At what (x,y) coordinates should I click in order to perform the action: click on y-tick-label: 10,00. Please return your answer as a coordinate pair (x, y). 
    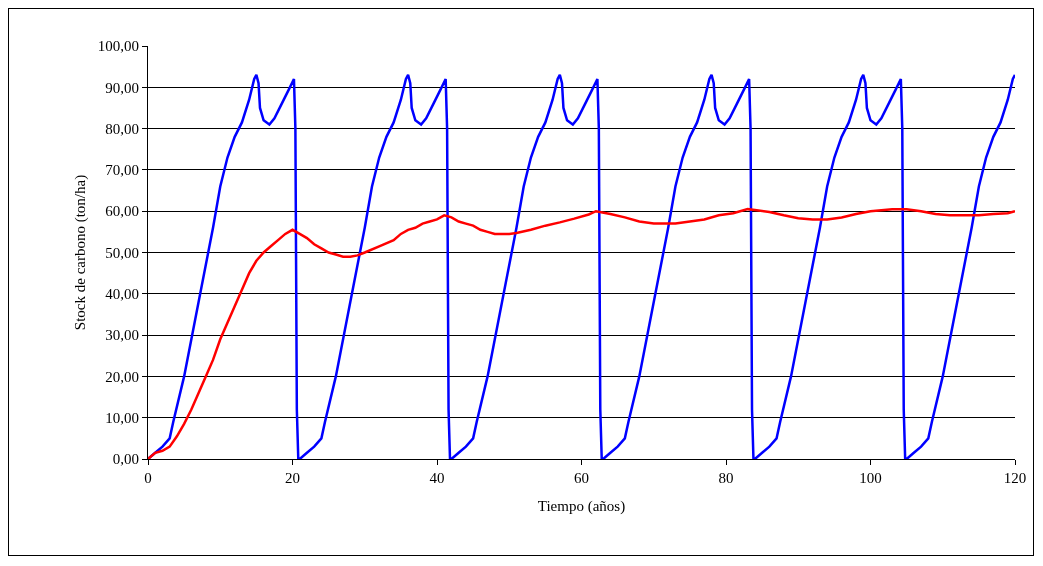
    Looking at the image, I should click on (122, 417).